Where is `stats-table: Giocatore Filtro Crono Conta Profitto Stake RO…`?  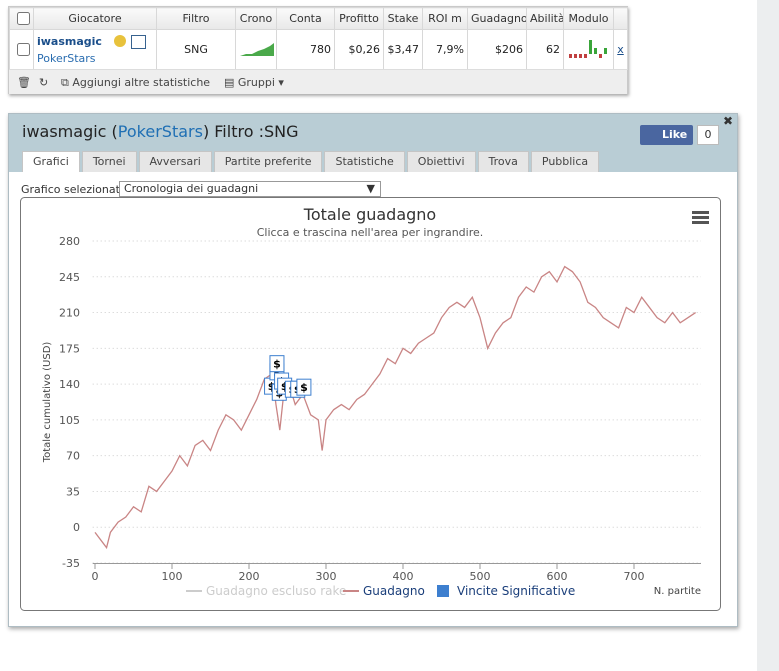
stats-table: Giocatore Filtro Crono Conta Profitto Stake RO… is located at coordinates (318, 50).